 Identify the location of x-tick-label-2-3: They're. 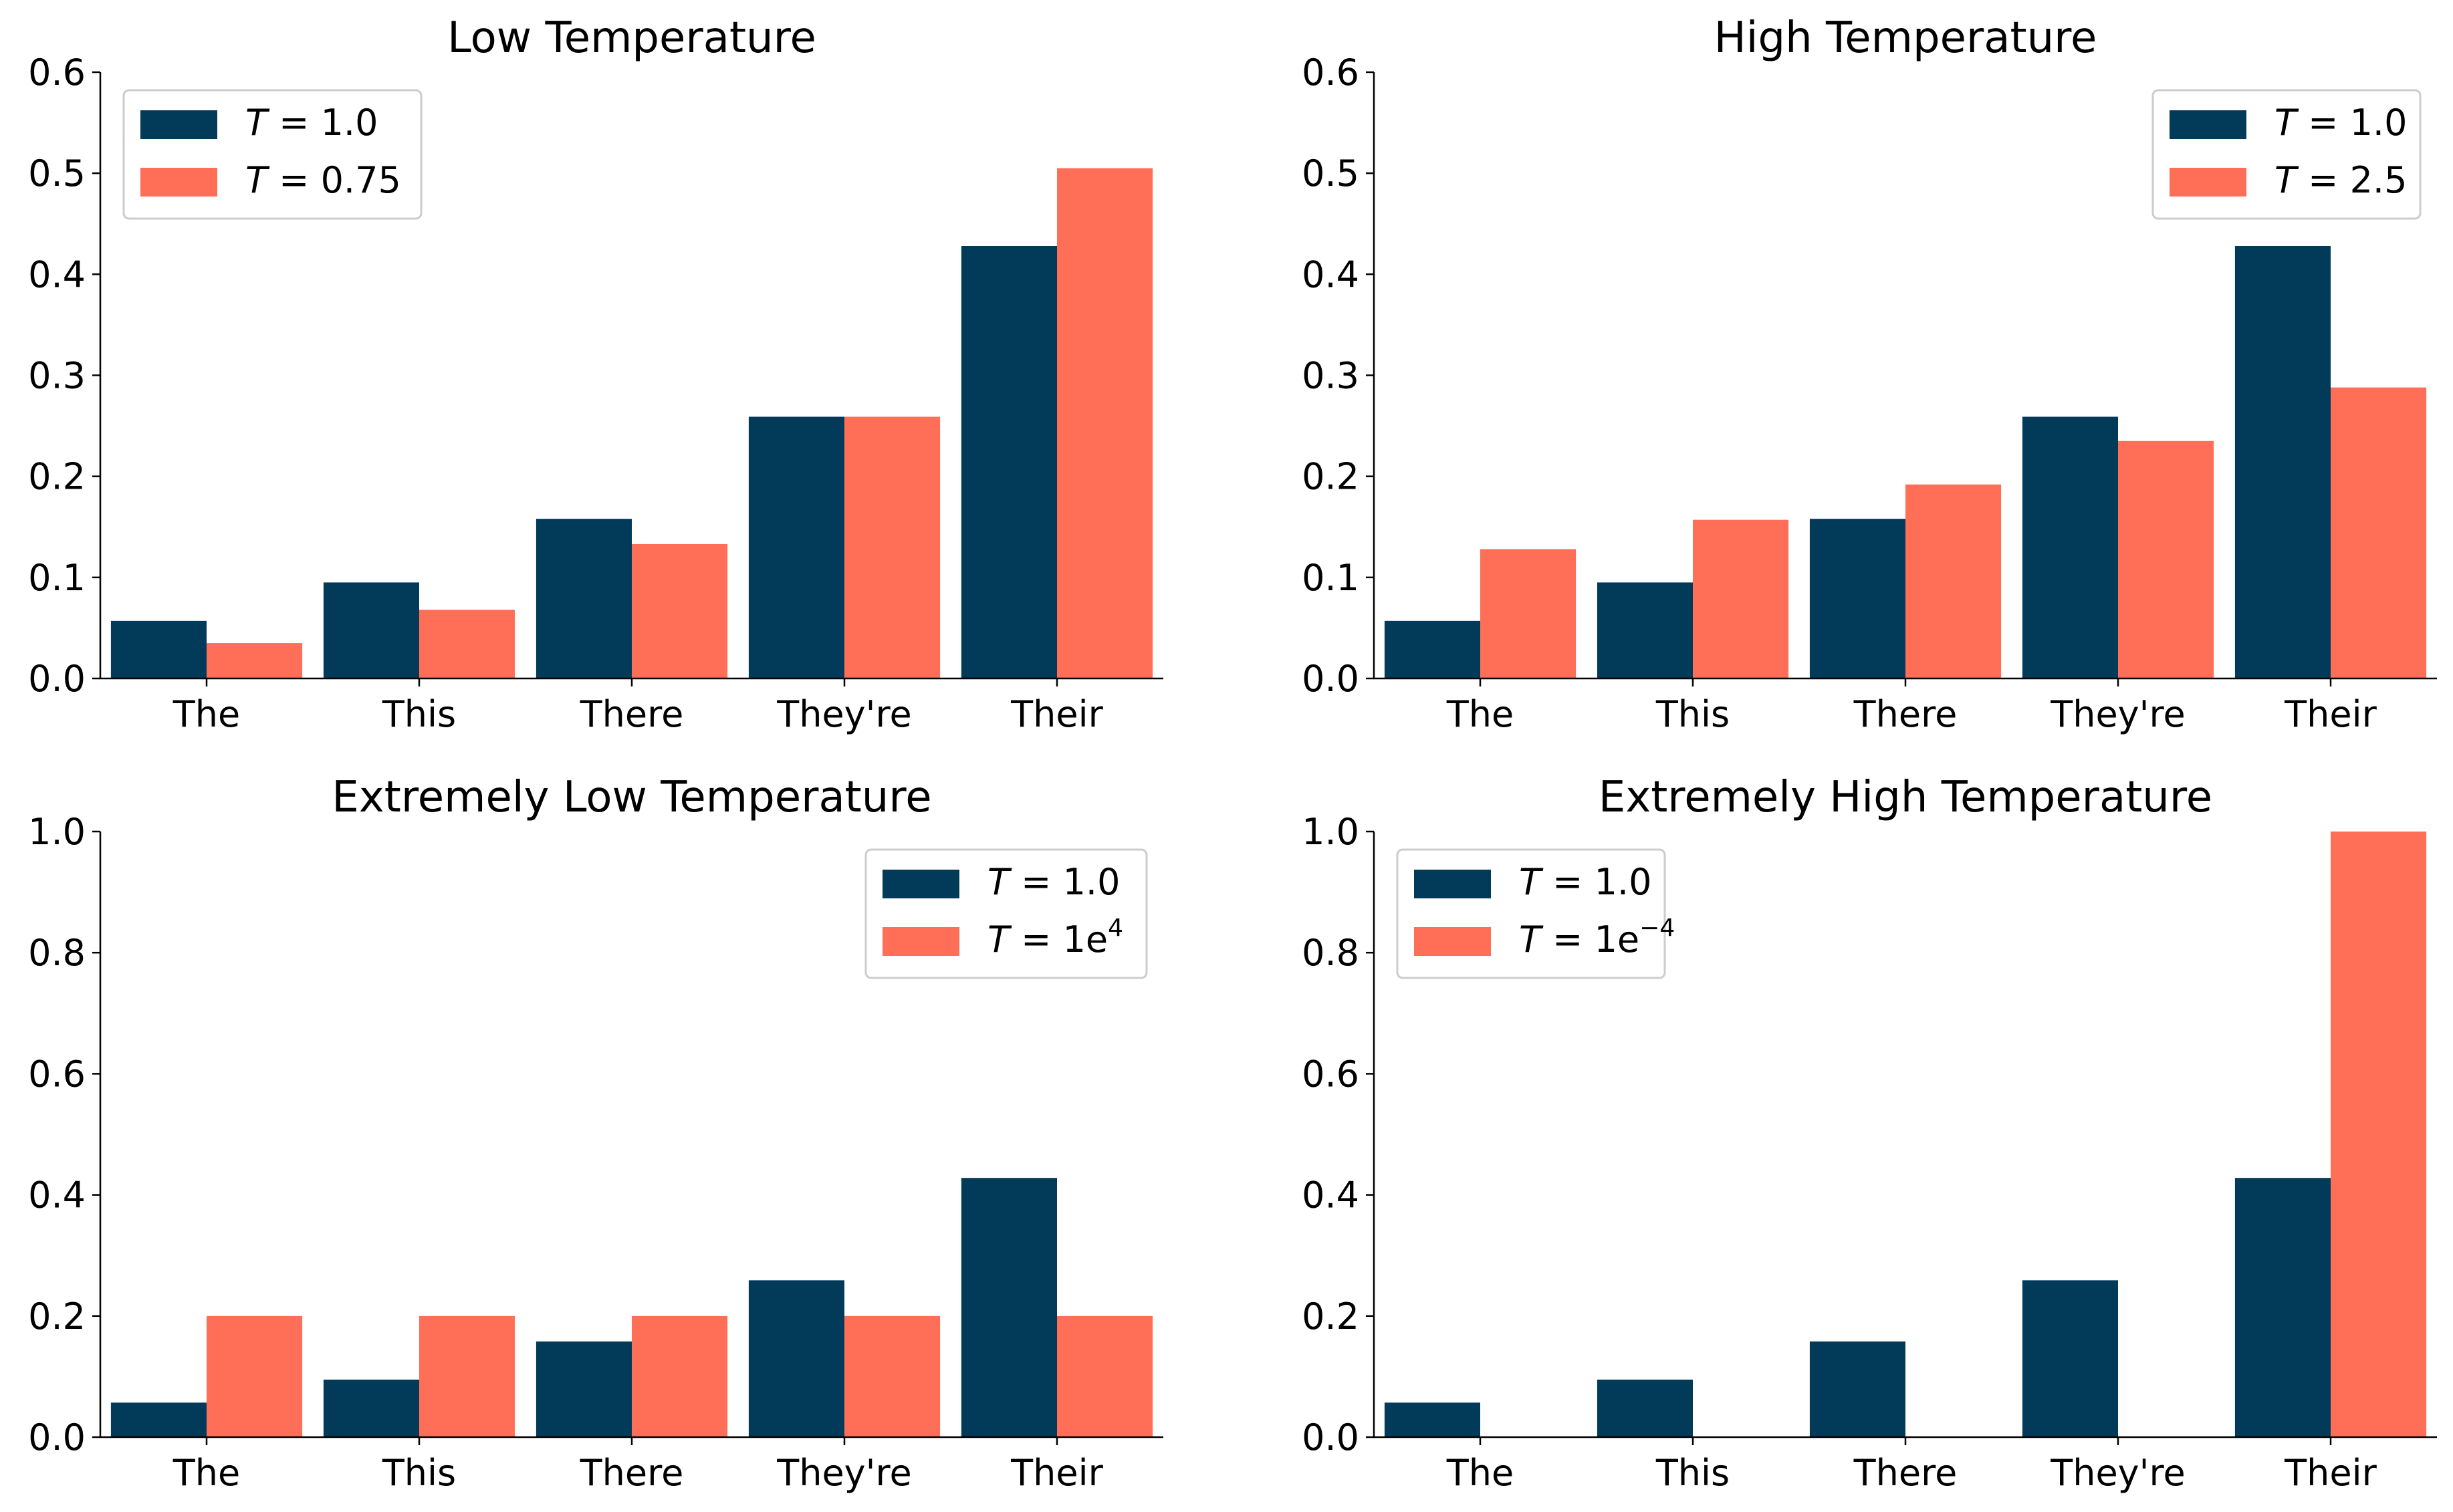
(844, 1473).